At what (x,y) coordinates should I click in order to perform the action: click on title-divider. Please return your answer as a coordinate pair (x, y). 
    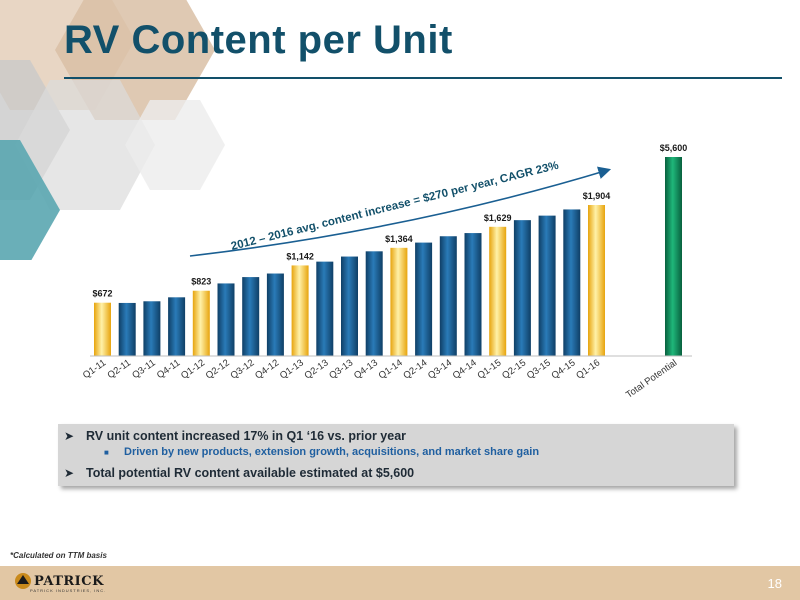
    Looking at the image, I should click on (423, 78).